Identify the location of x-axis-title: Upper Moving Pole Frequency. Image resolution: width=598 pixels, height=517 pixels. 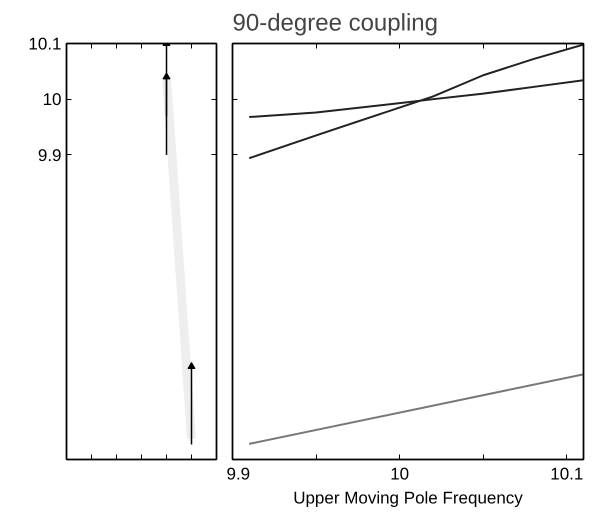
(408, 498).